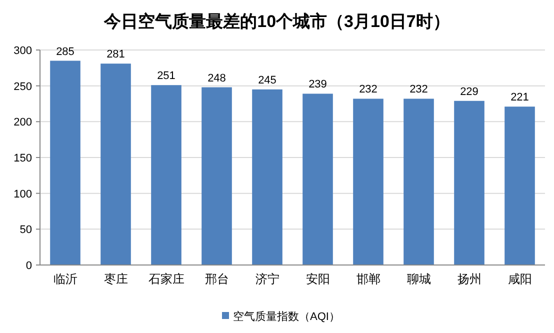 Image resolution: width=554 pixels, height=333 pixels. I want to click on x-tick-label: 安阳, so click(318, 279).